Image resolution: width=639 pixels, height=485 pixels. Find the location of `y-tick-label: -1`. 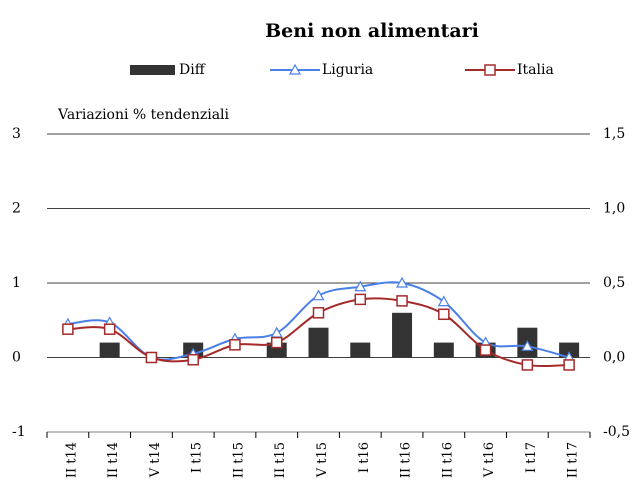

y-tick-label: -1 is located at coordinates (19, 432).